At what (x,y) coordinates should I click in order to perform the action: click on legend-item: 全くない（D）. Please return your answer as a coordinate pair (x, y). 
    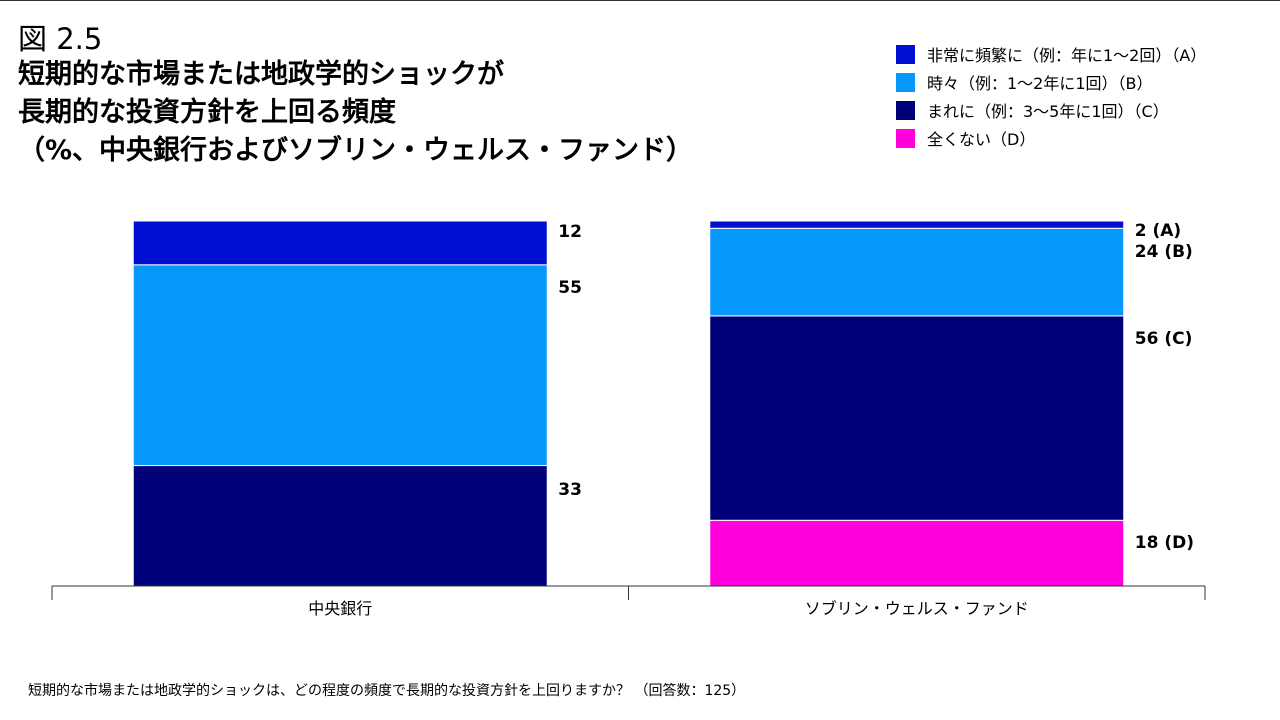
    Looking at the image, I should click on (1051, 138).